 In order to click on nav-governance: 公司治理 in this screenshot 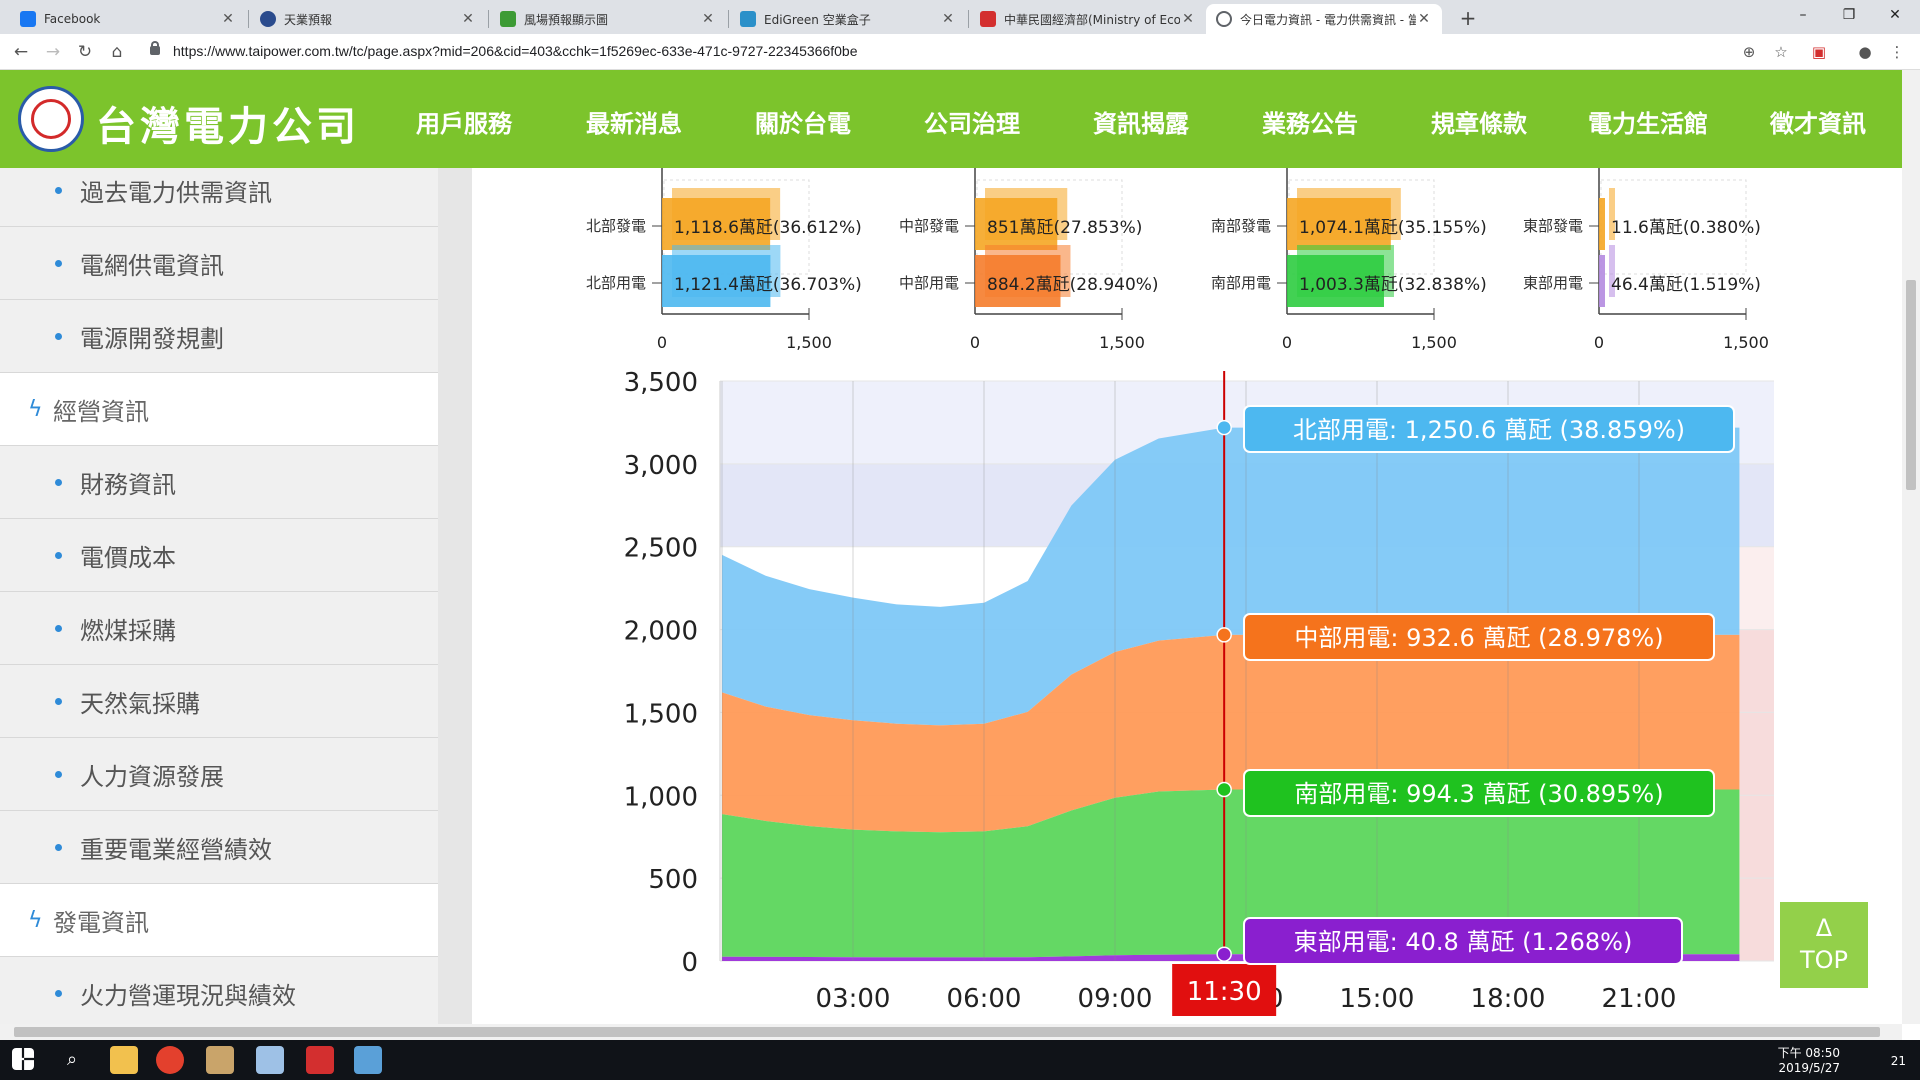, I will do `click(972, 124)`.